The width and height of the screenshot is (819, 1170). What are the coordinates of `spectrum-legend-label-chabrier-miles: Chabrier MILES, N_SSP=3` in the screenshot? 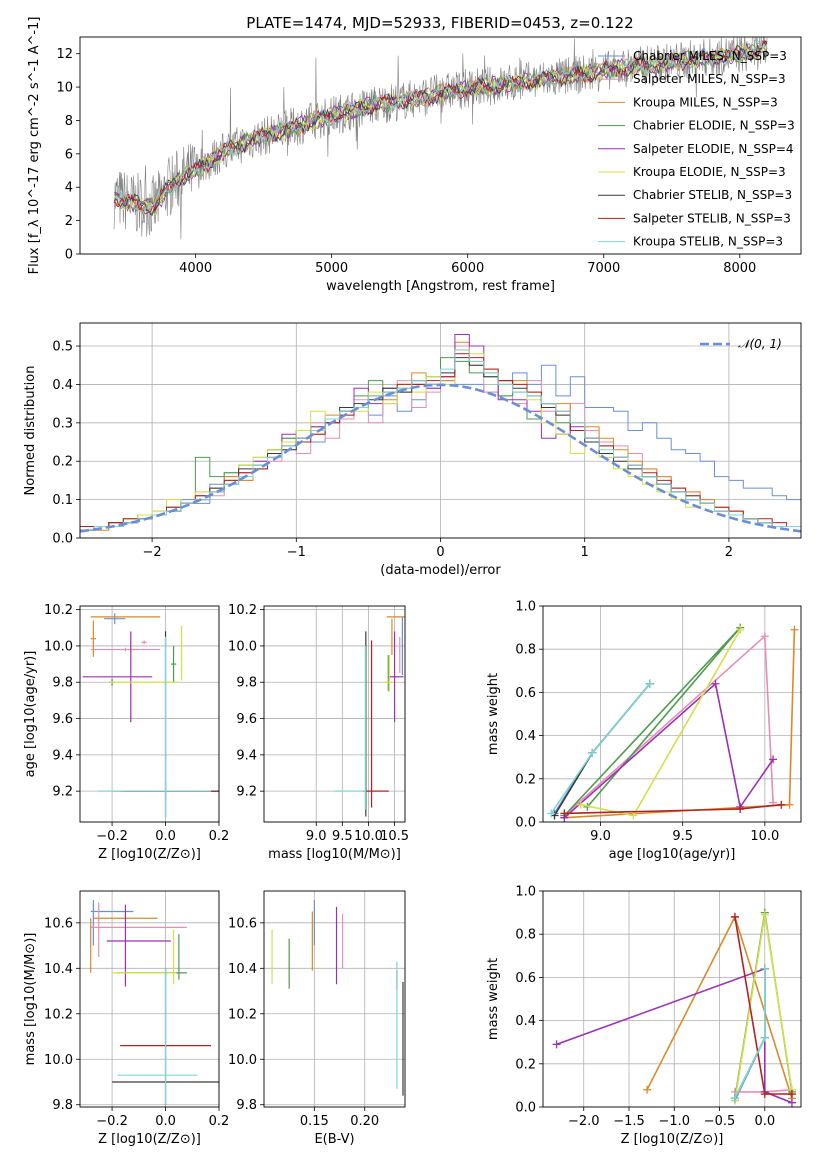 It's located at (710, 56).